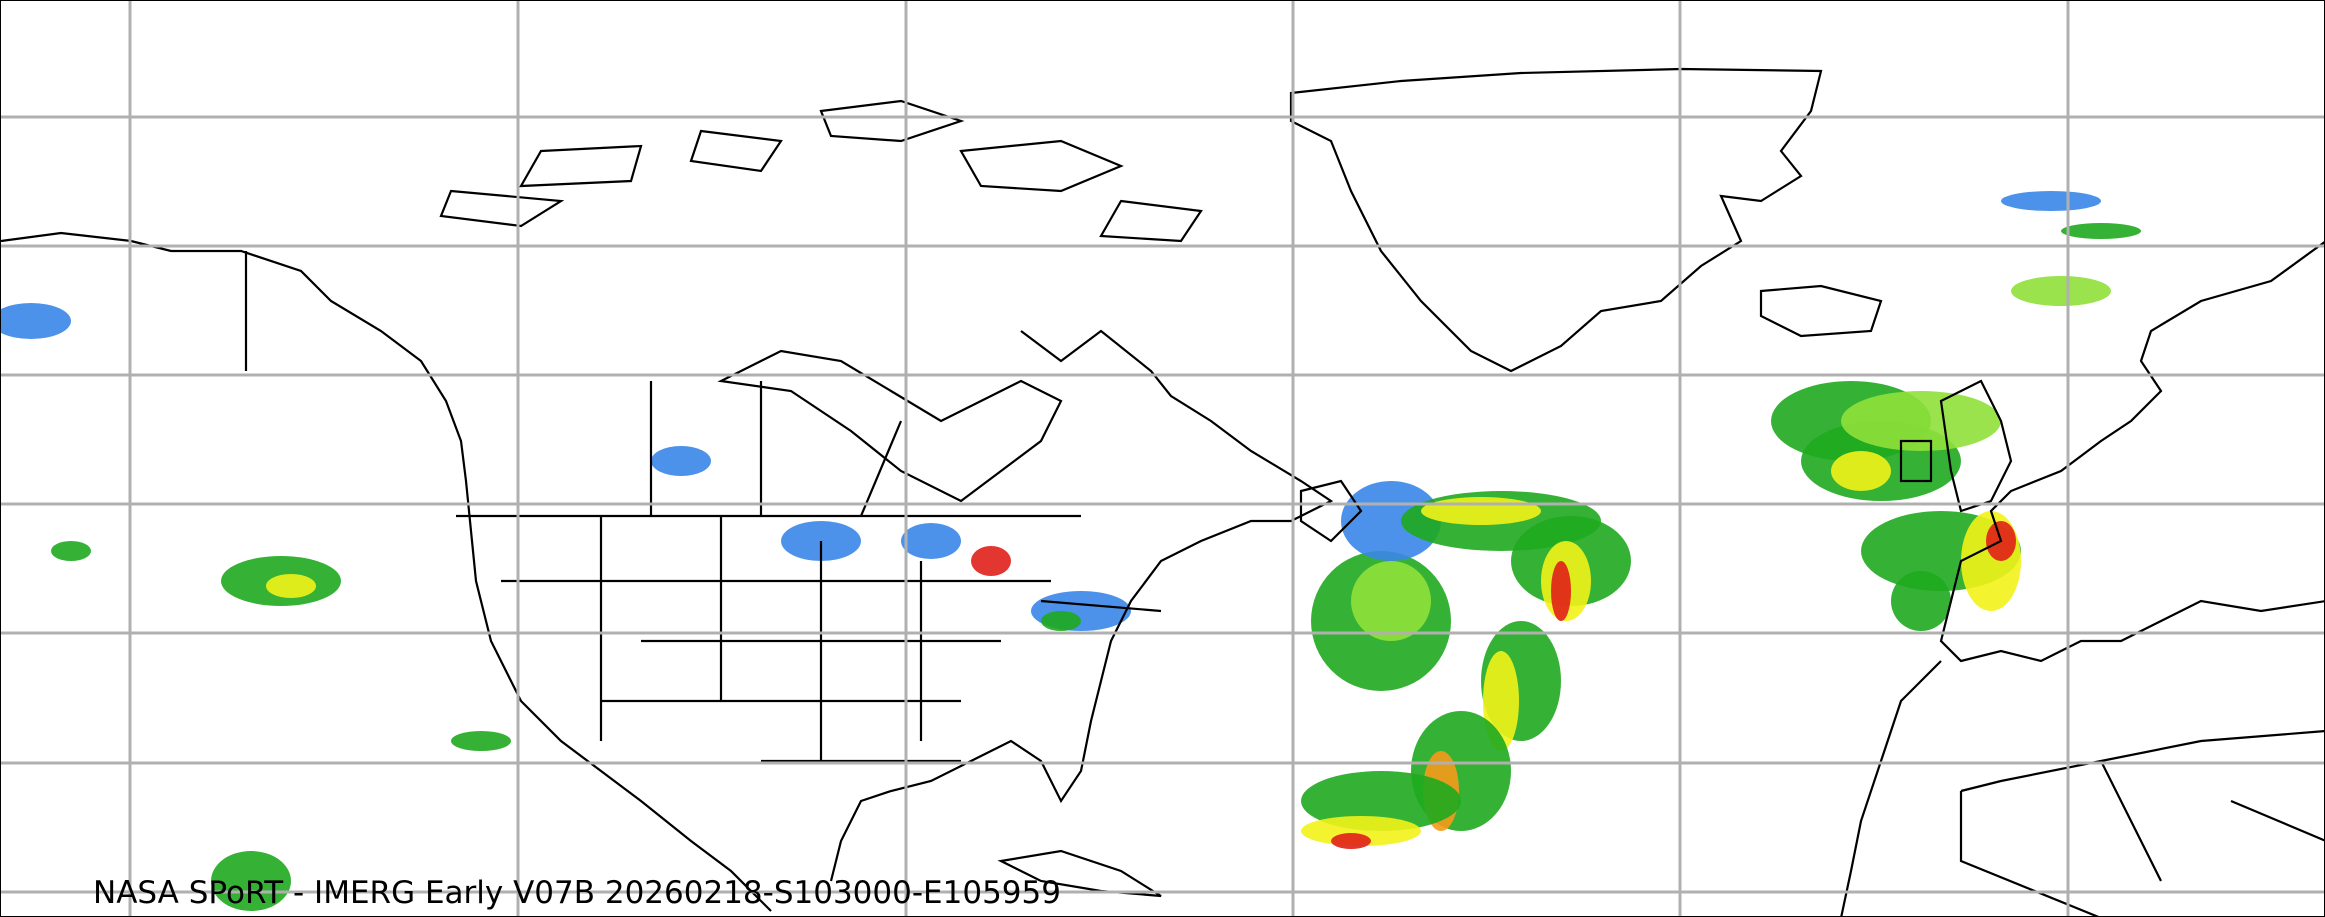 This screenshot has width=2325, height=917. I want to click on british-isles, so click(1956, 446).